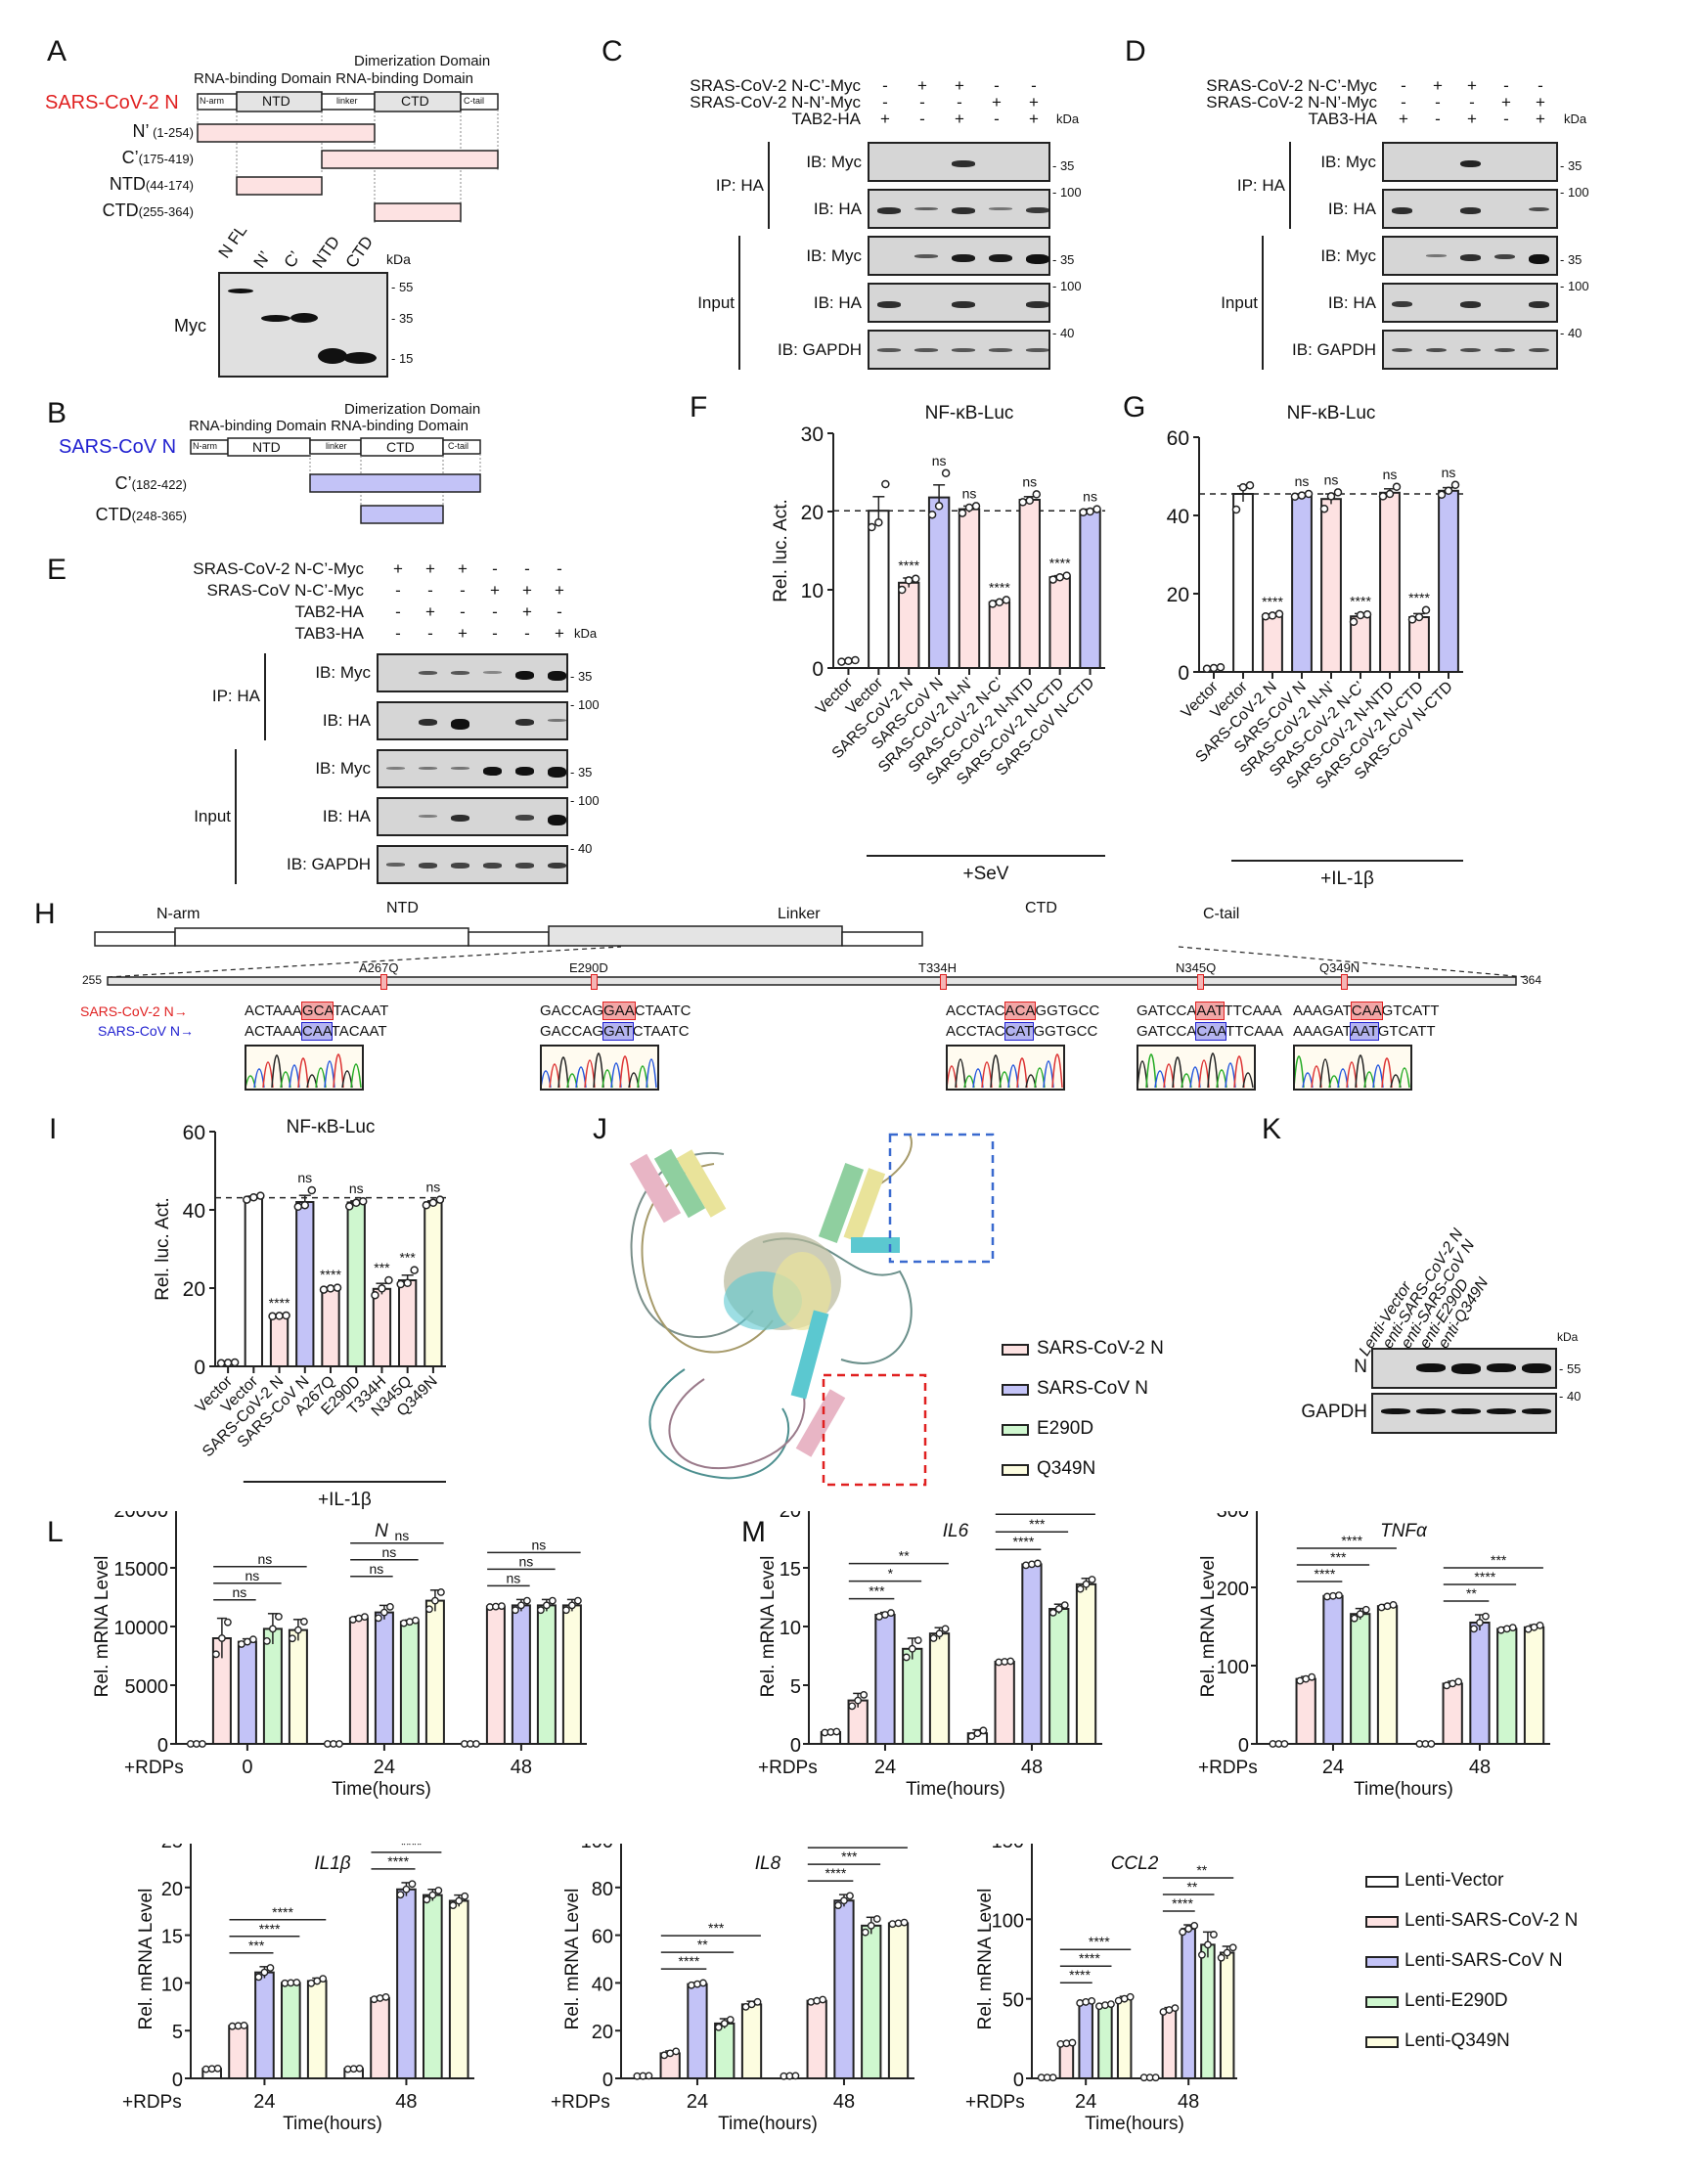 The height and width of the screenshot is (2184, 1694). I want to click on lane-label: C’, so click(292, 259).